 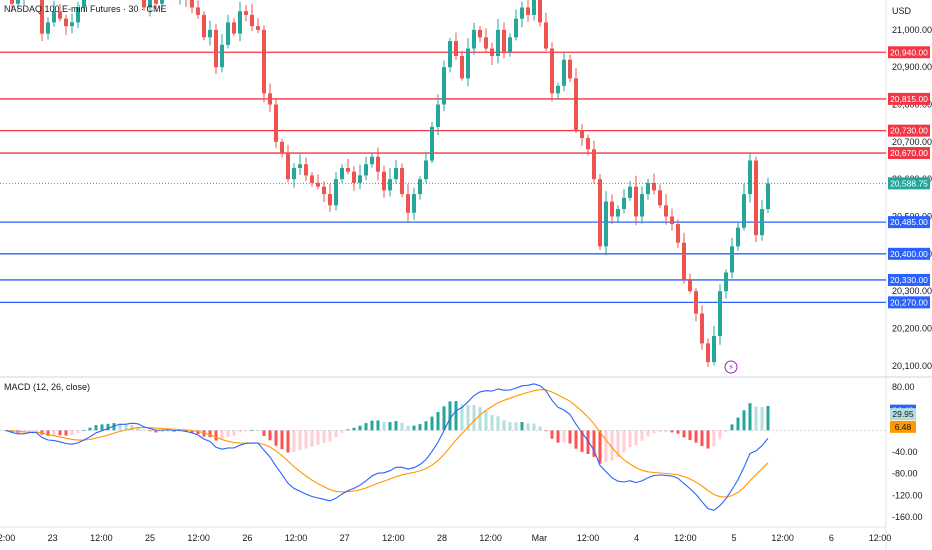 I want to click on event-flash-icon: ⚡, so click(x=731, y=367).